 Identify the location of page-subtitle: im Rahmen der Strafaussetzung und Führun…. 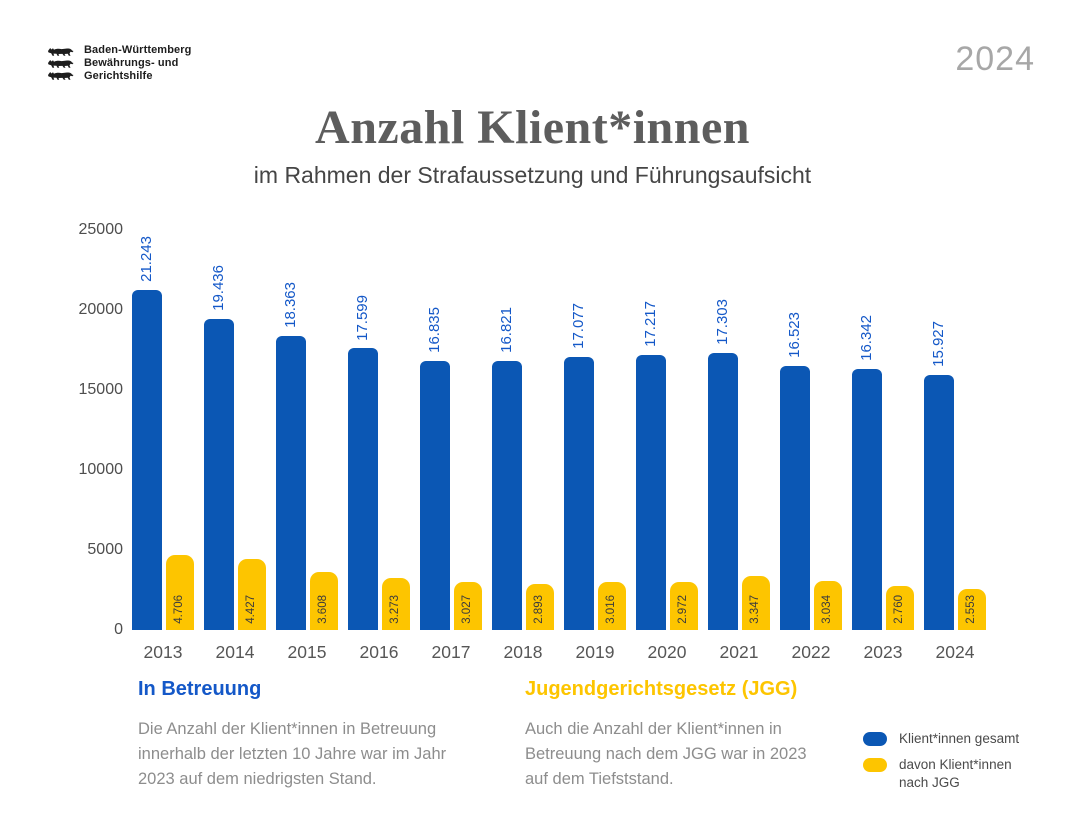
(532, 175).